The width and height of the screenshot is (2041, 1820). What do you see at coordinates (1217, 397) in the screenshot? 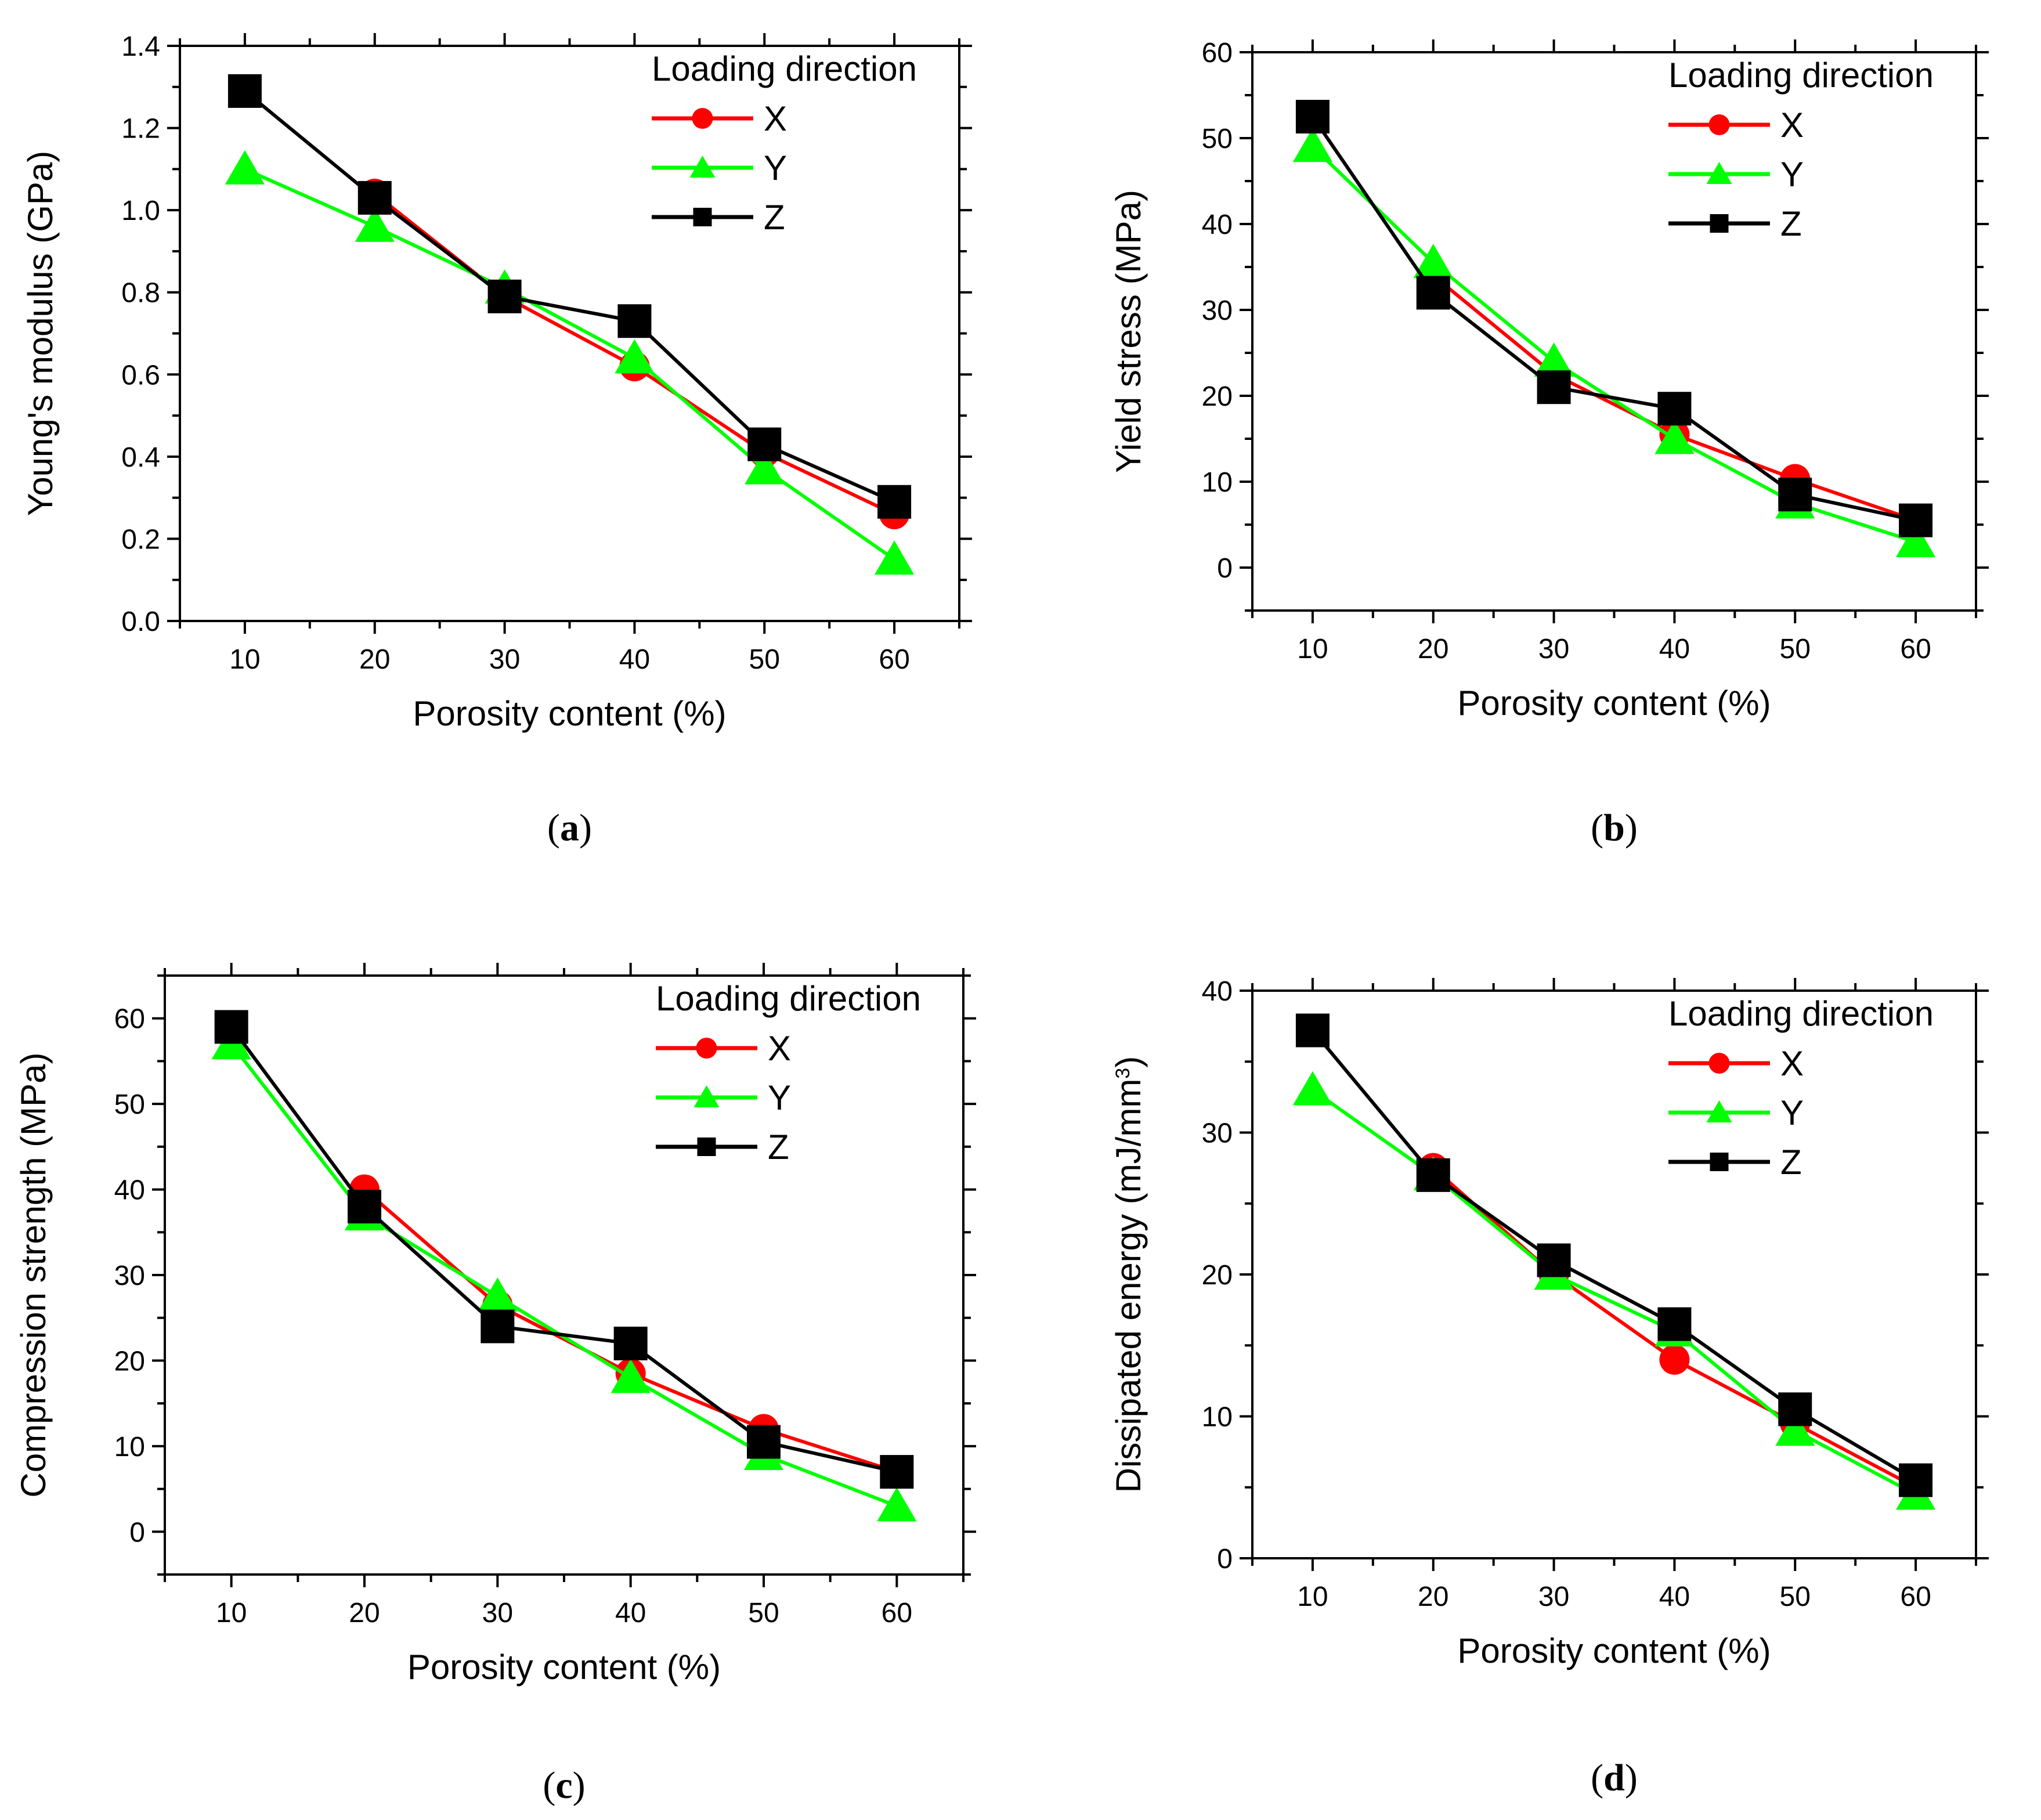
I see `y-tick-label: 20` at bounding box center [1217, 397].